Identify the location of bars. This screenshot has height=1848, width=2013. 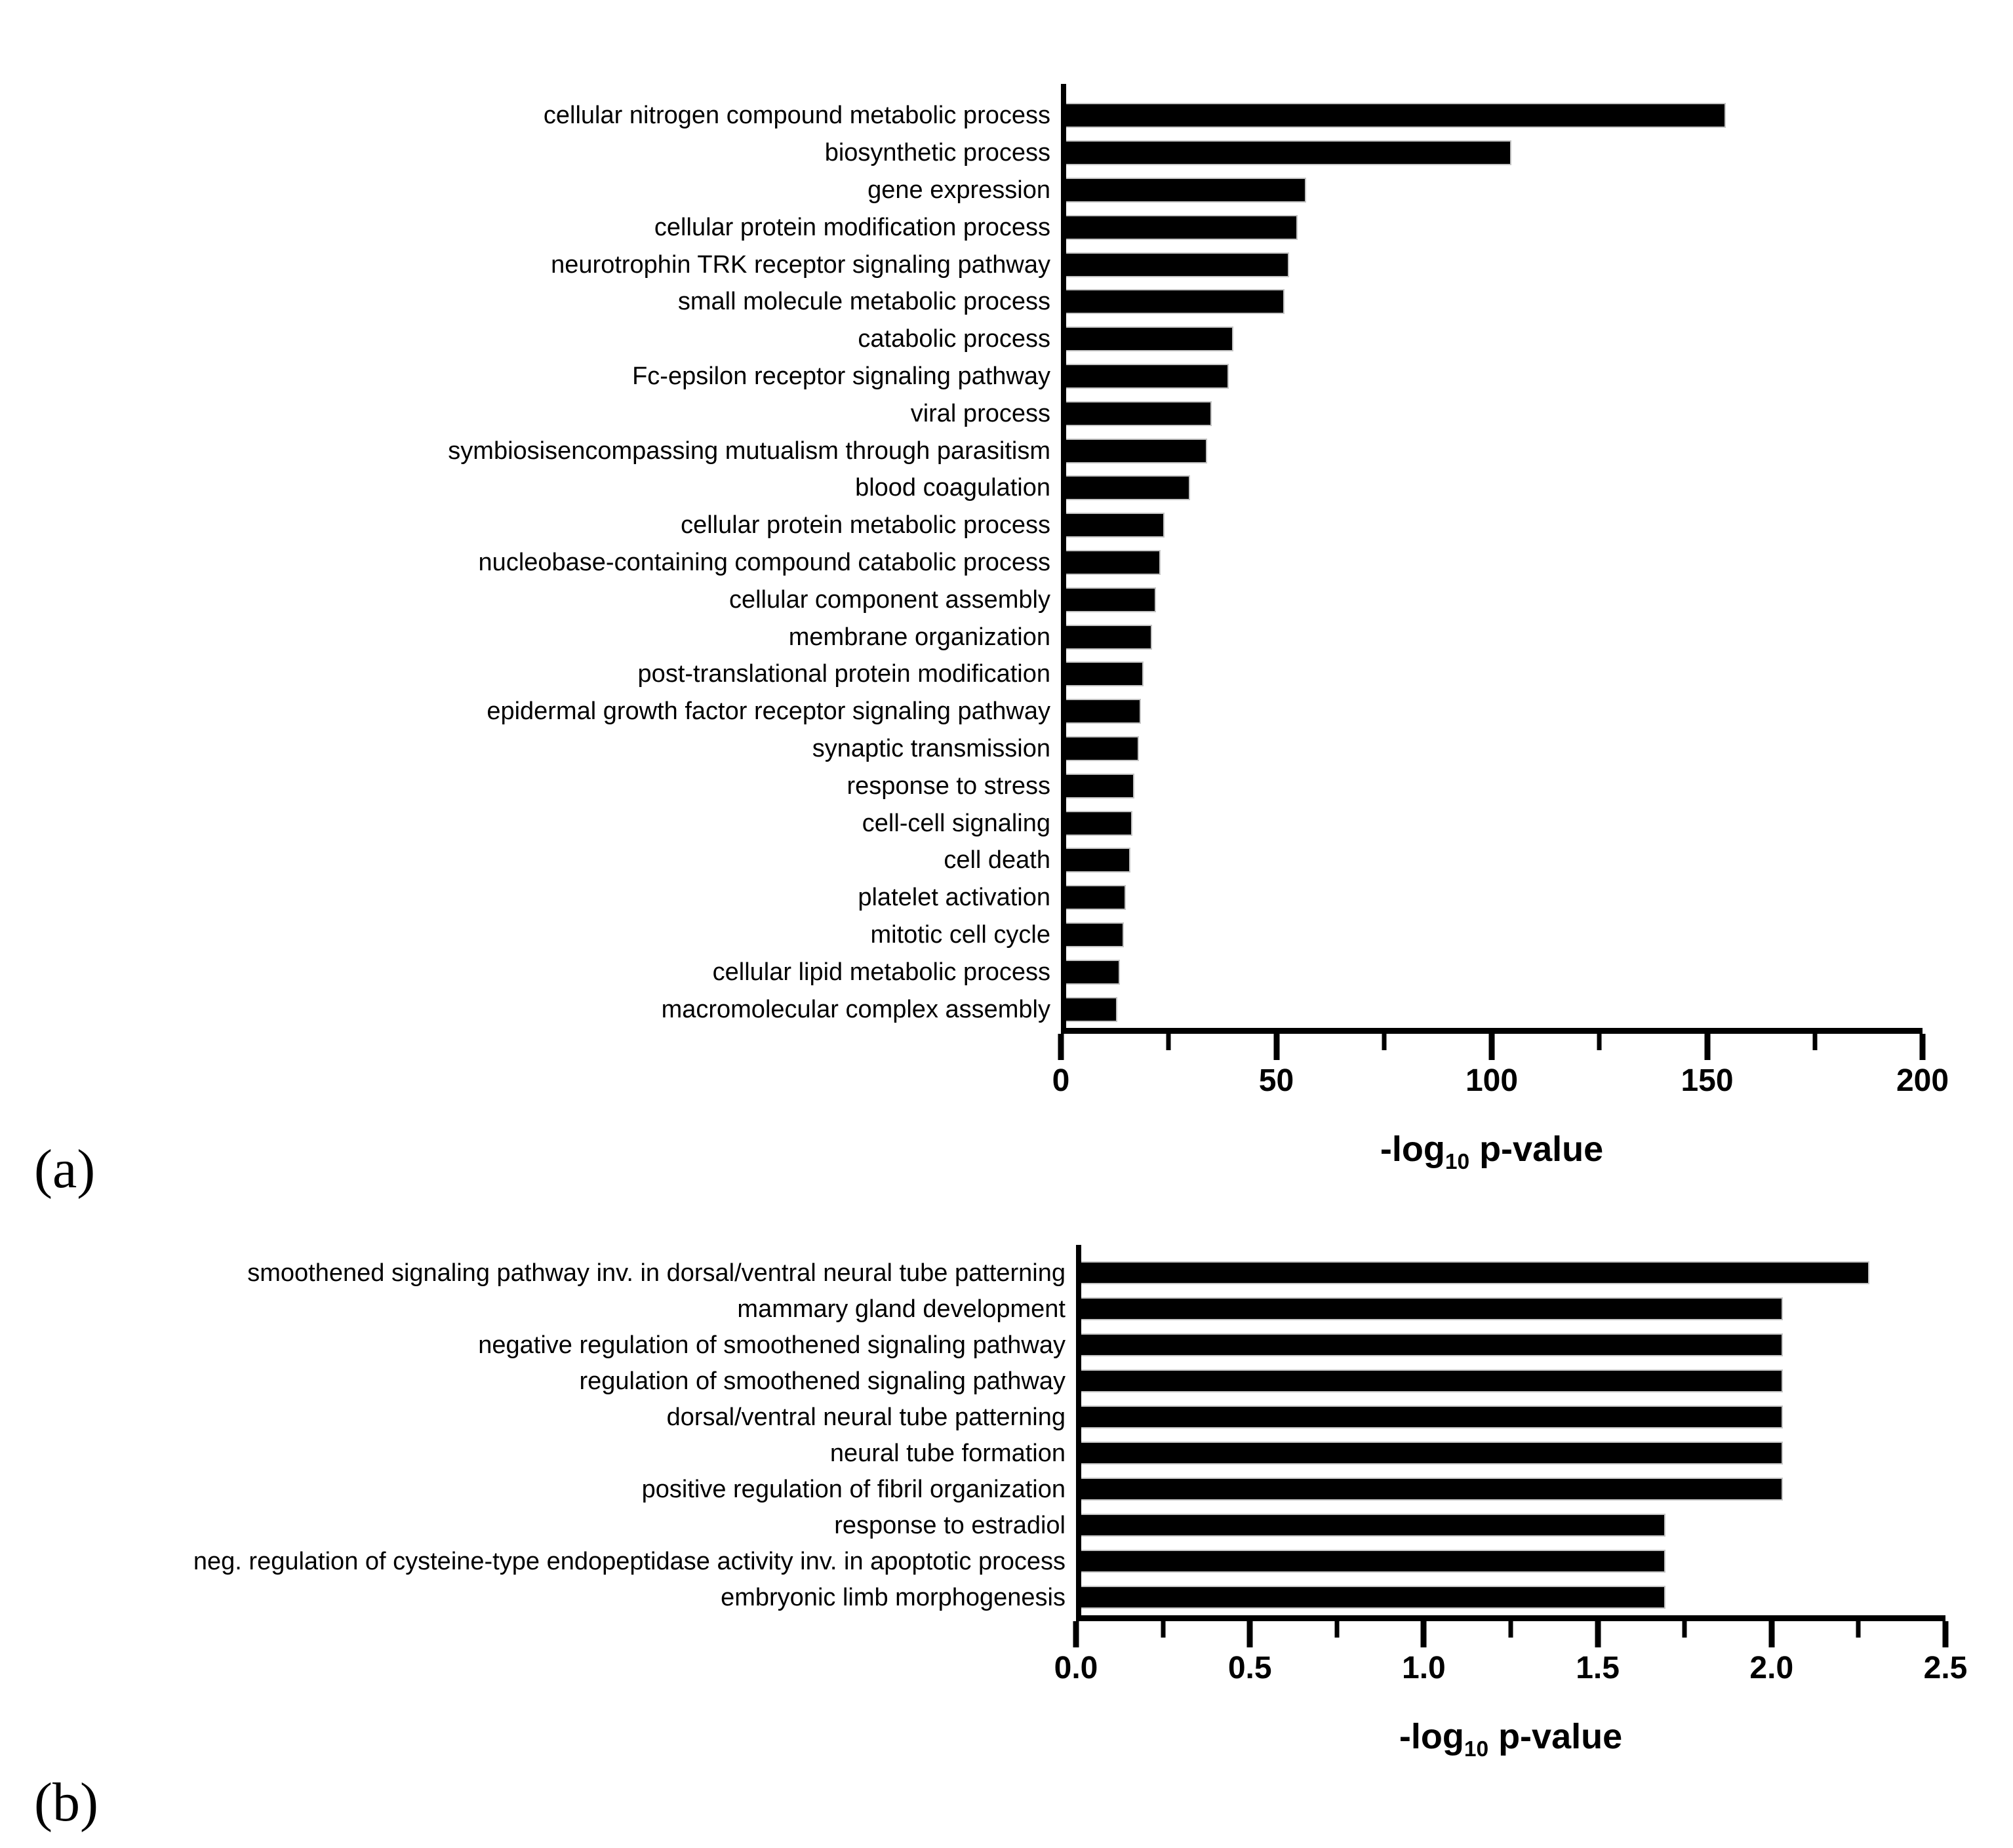
(1511, 1430).